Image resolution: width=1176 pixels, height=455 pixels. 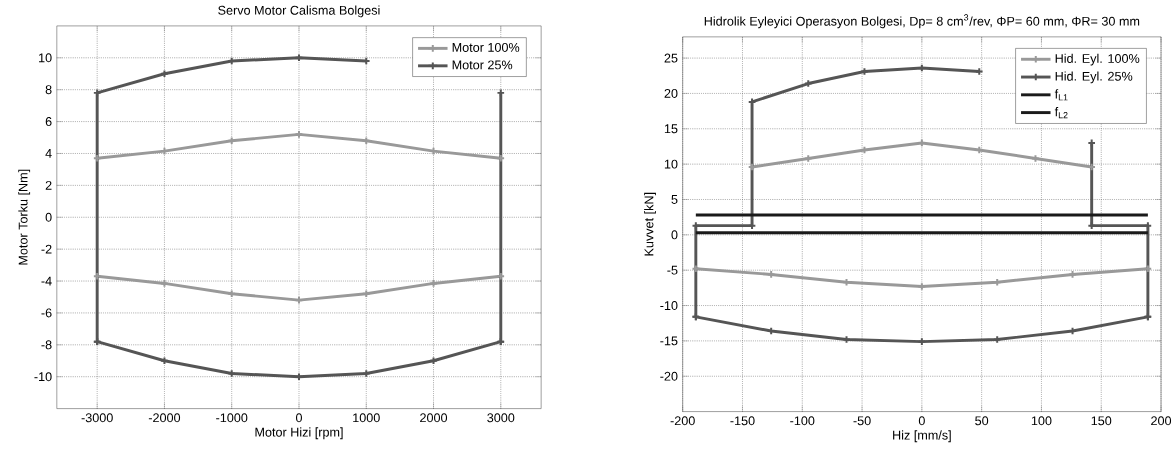 I want to click on x-tick-label: 1000, so click(x=366, y=418).